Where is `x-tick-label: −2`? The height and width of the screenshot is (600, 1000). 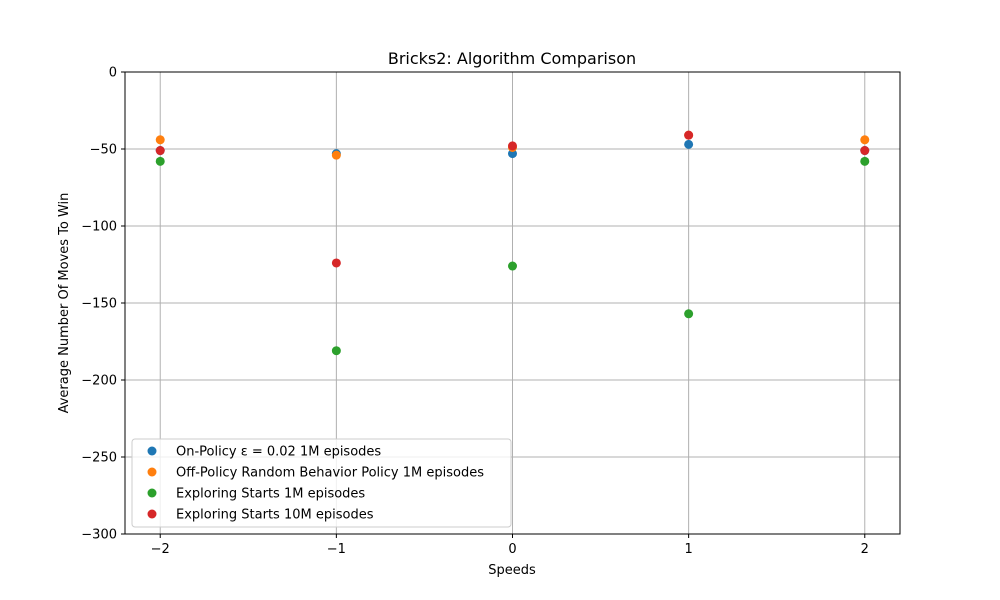 x-tick-label: −2 is located at coordinates (160, 549).